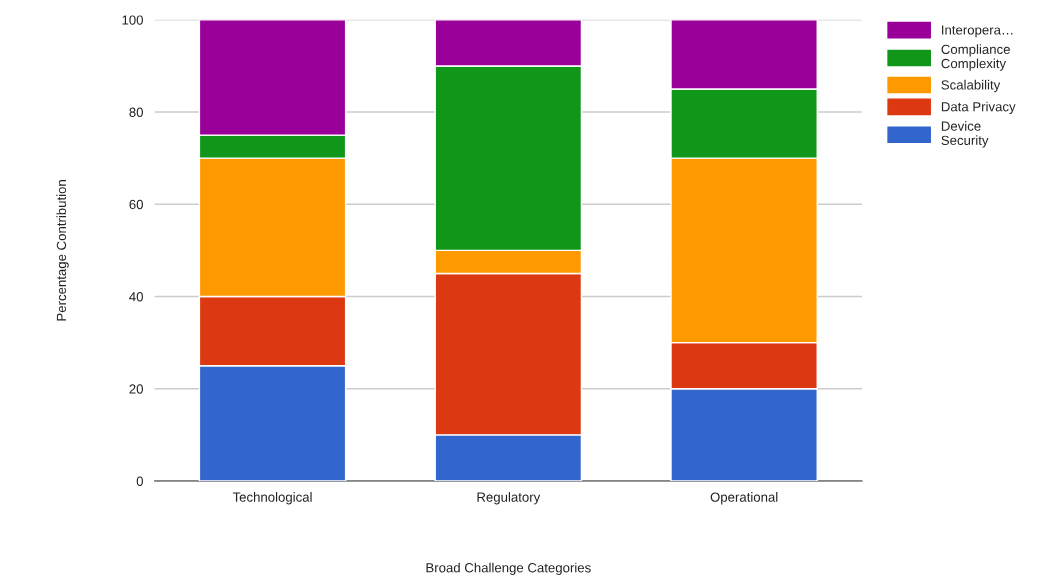 The width and height of the screenshot is (1059, 583). Describe the element at coordinates (508, 569) in the screenshot. I see `x-axis-title: Broad Challenge Categories` at that location.